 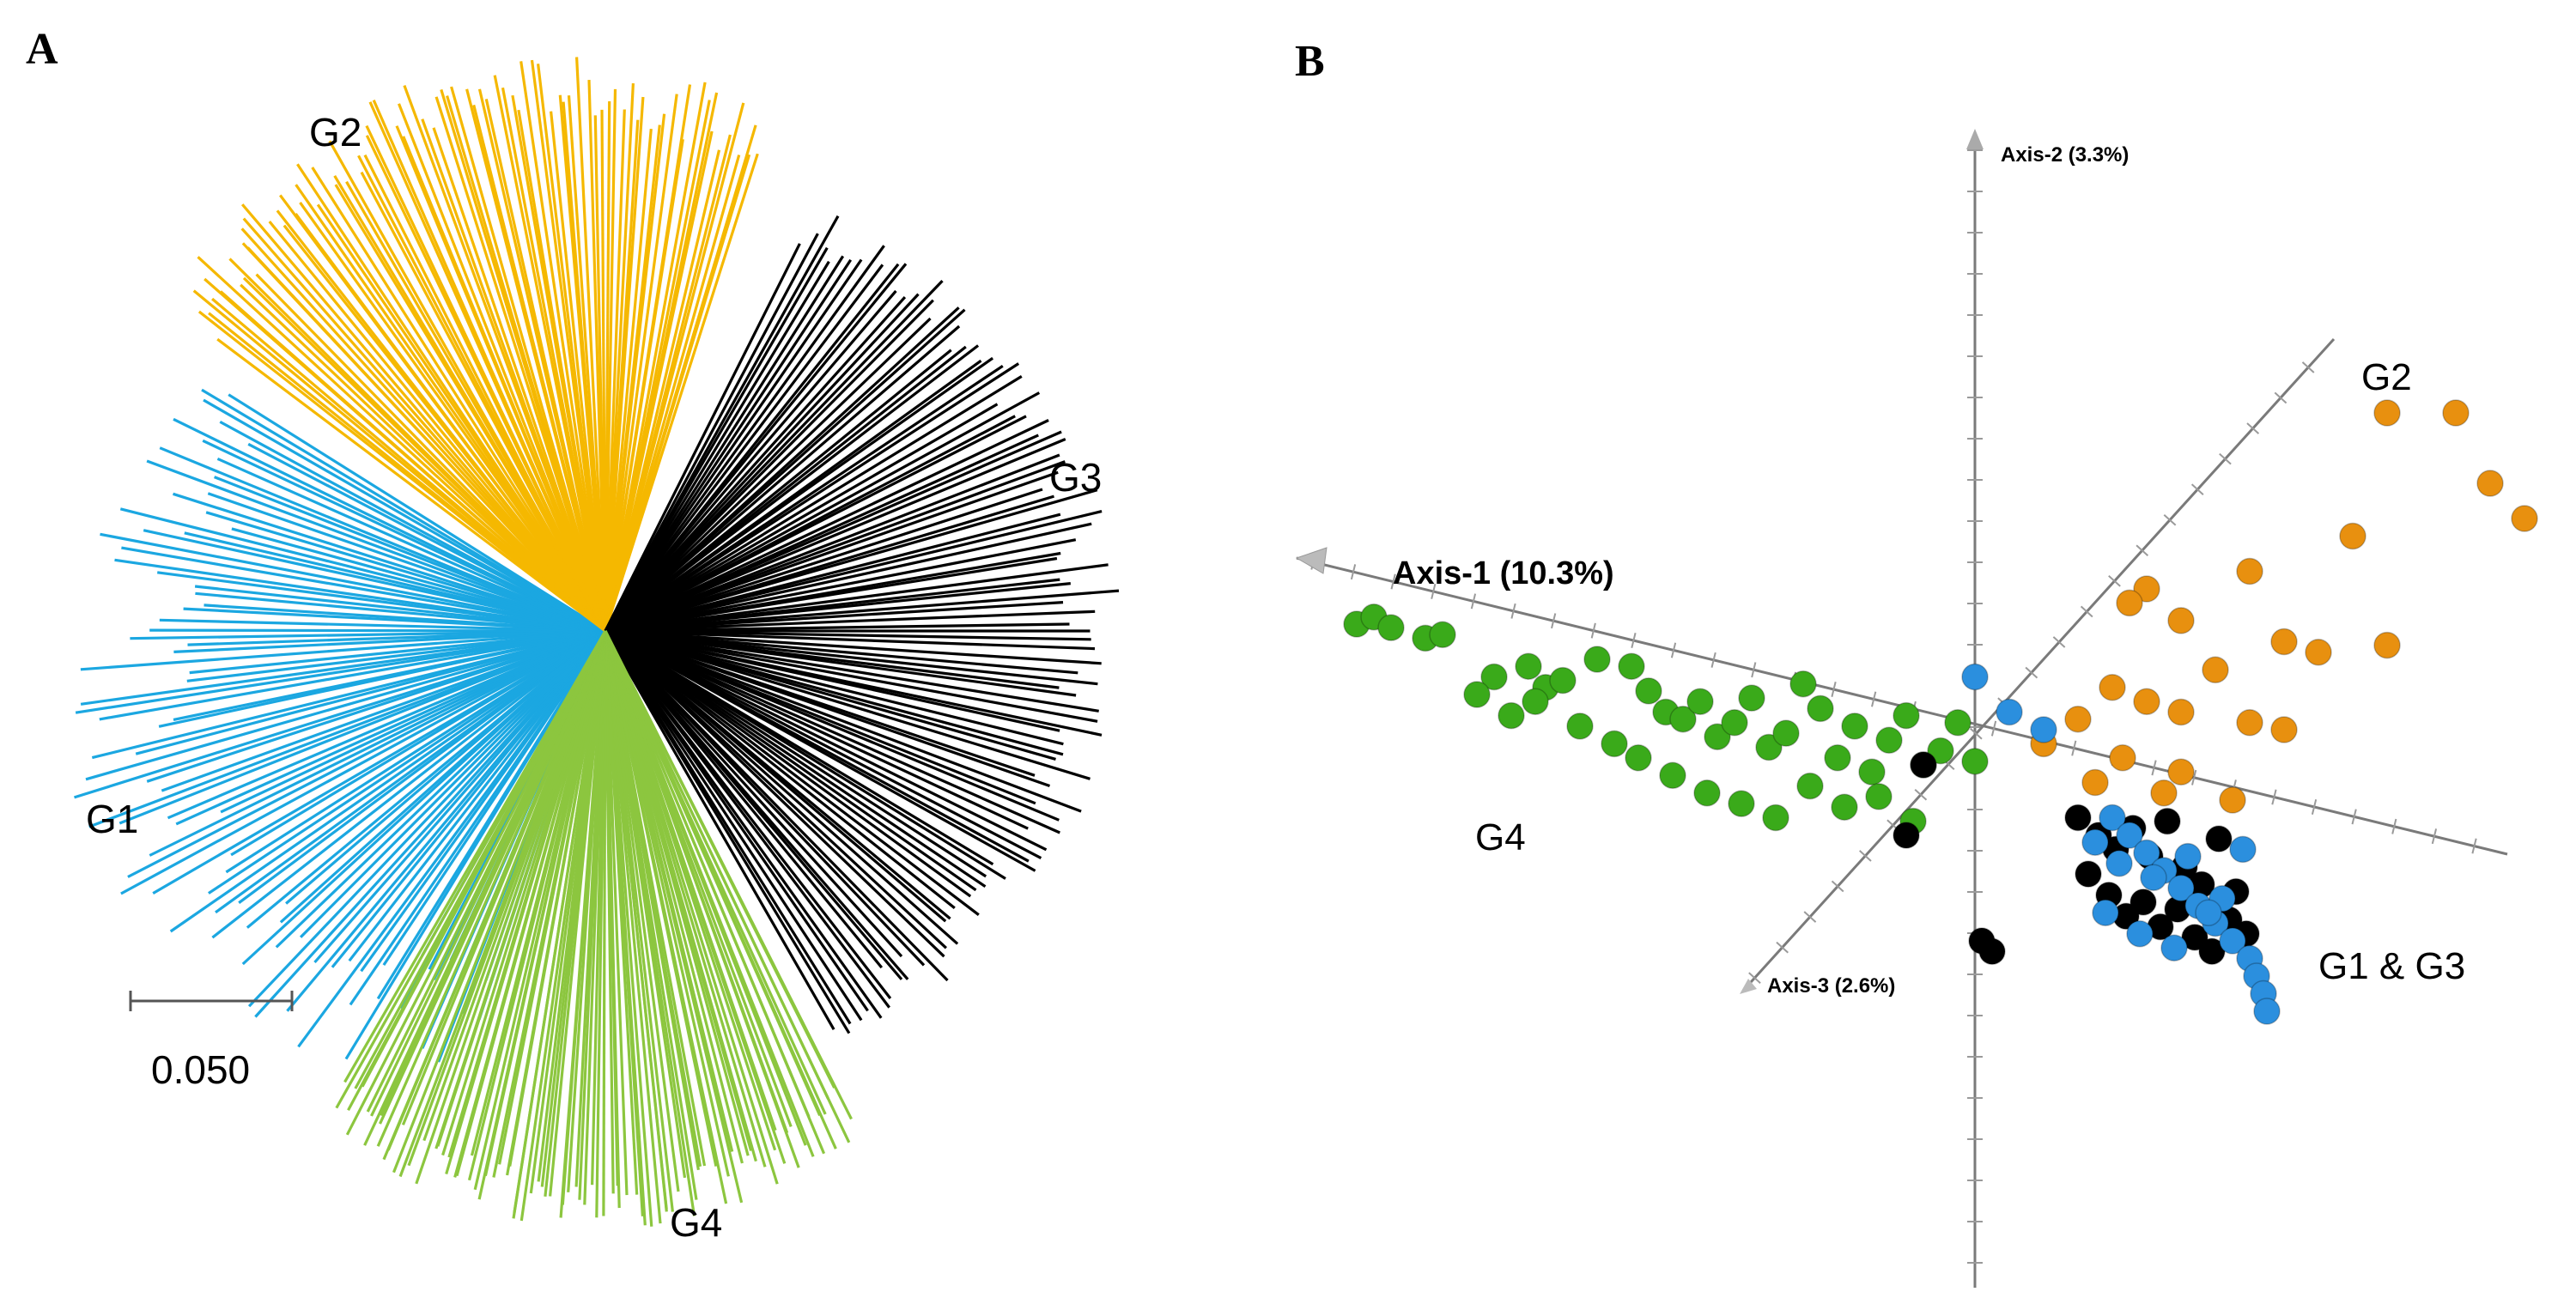 I want to click on tree-label-g3: G3, so click(x=1075, y=477).